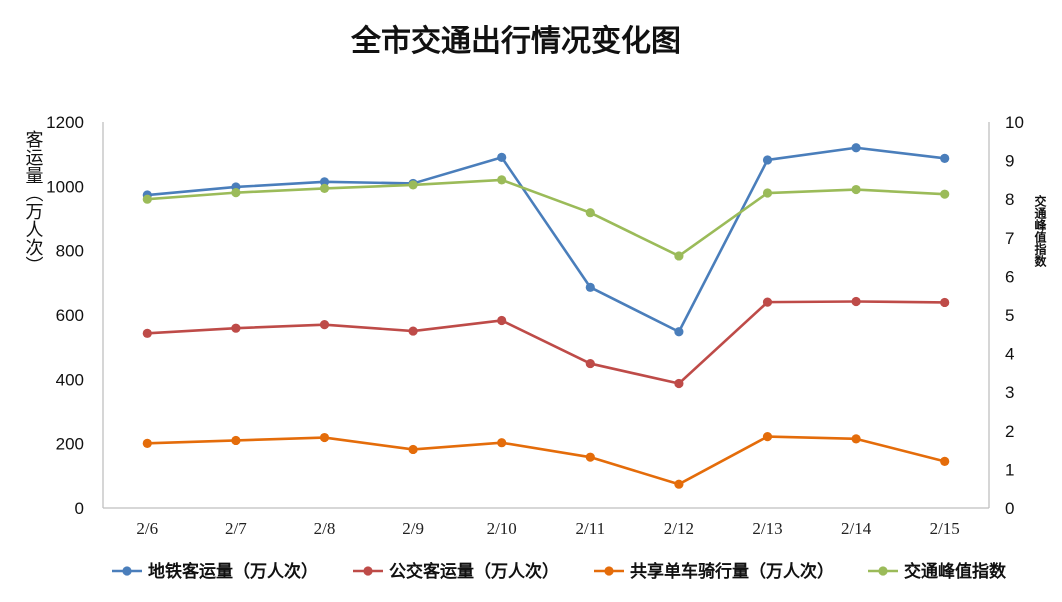 The height and width of the screenshot is (602, 1062). I want to click on x-tick-label: 2/14, so click(856, 528).